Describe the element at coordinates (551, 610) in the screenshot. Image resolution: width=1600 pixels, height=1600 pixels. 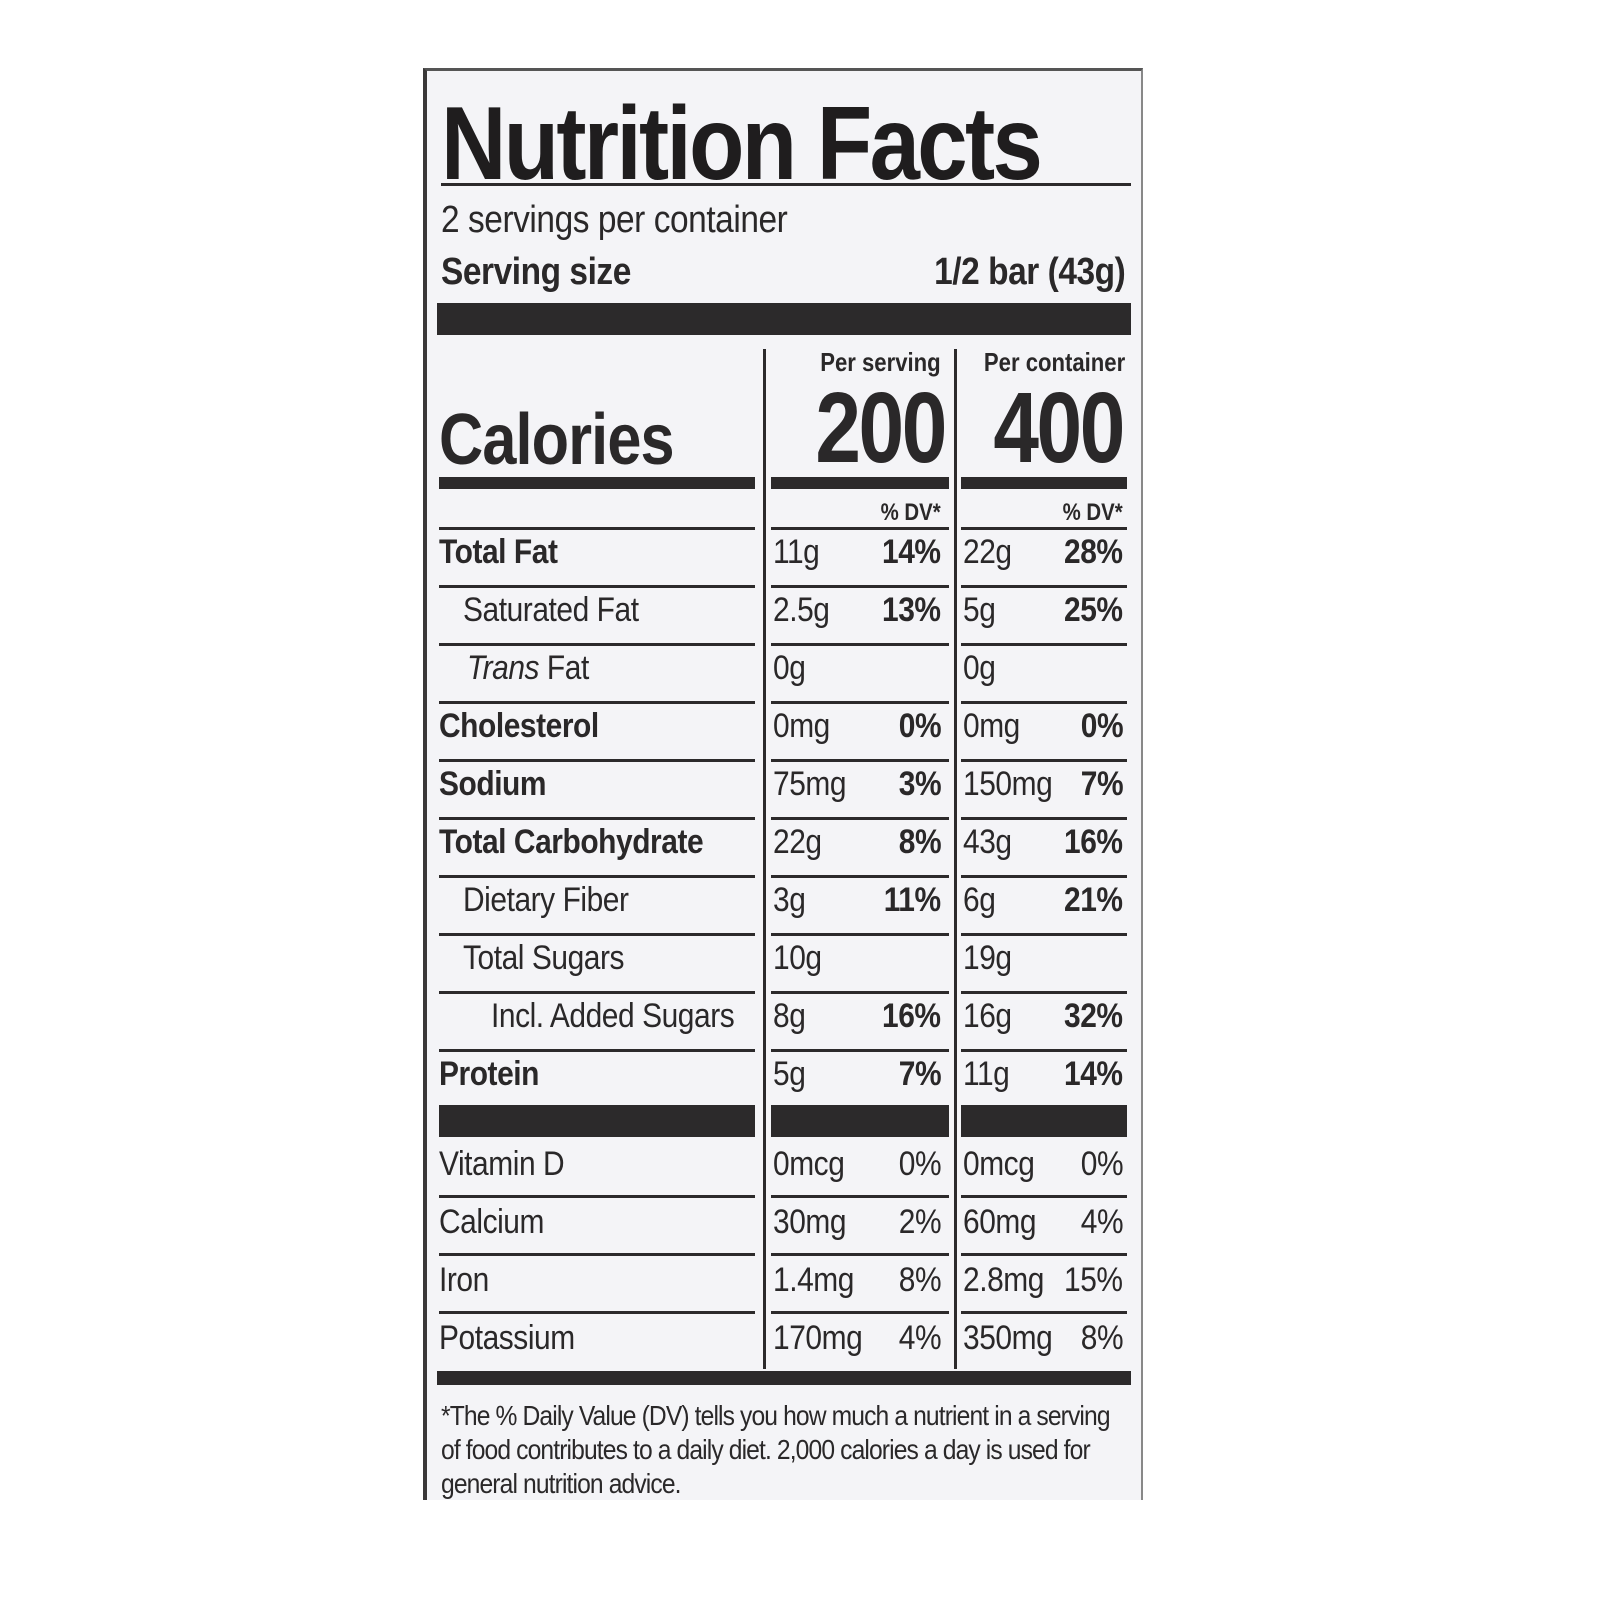
I see `nutrient-name: Saturated Fat` at that location.